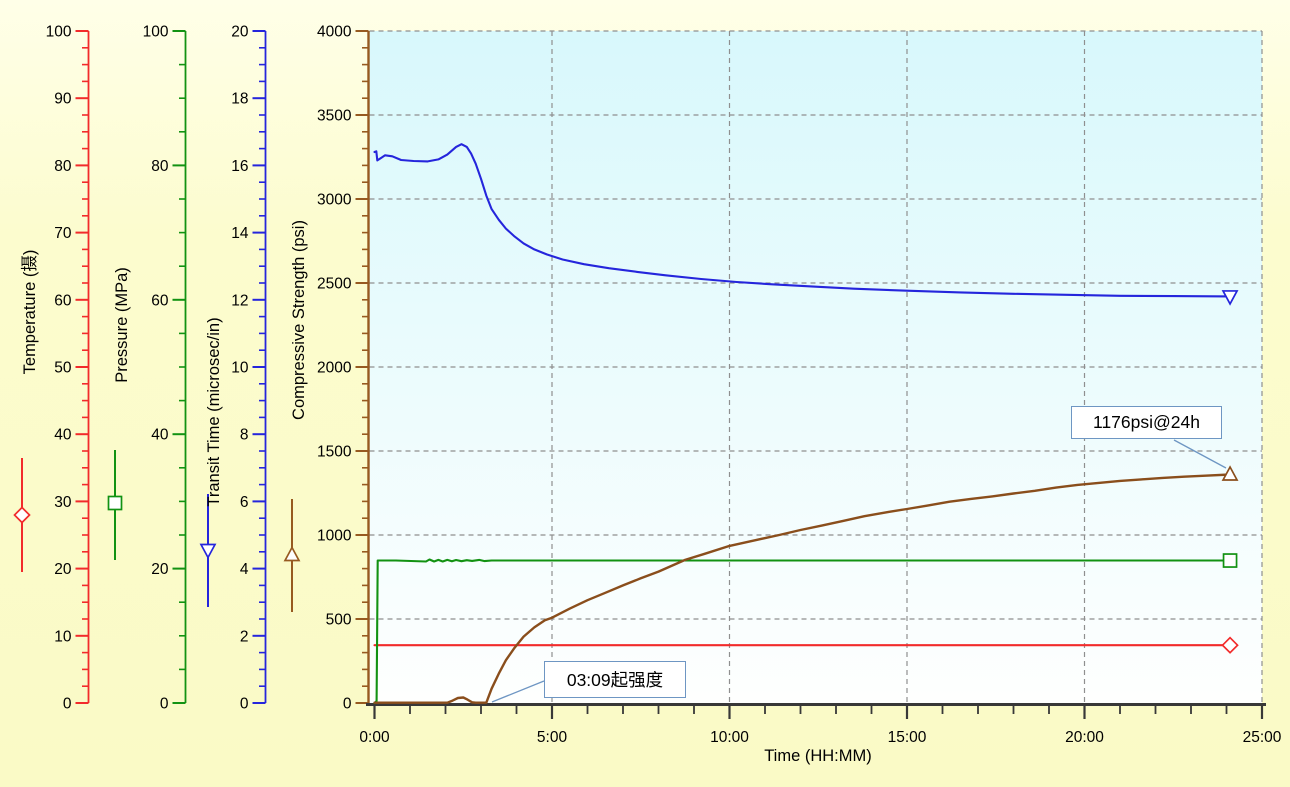  What do you see at coordinates (157, 531) in the screenshot?
I see `axis-legend-markers` at bounding box center [157, 531].